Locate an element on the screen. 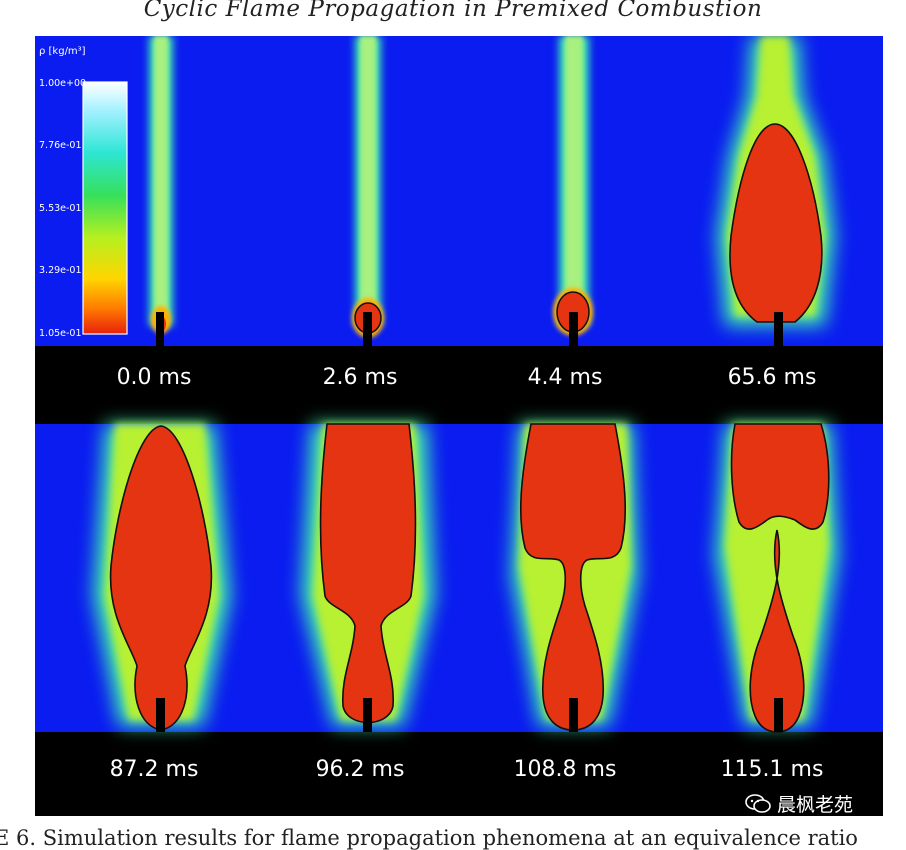 This screenshot has width=906, height=850. time-label: 65.6 ms is located at coordinates (772, 377).